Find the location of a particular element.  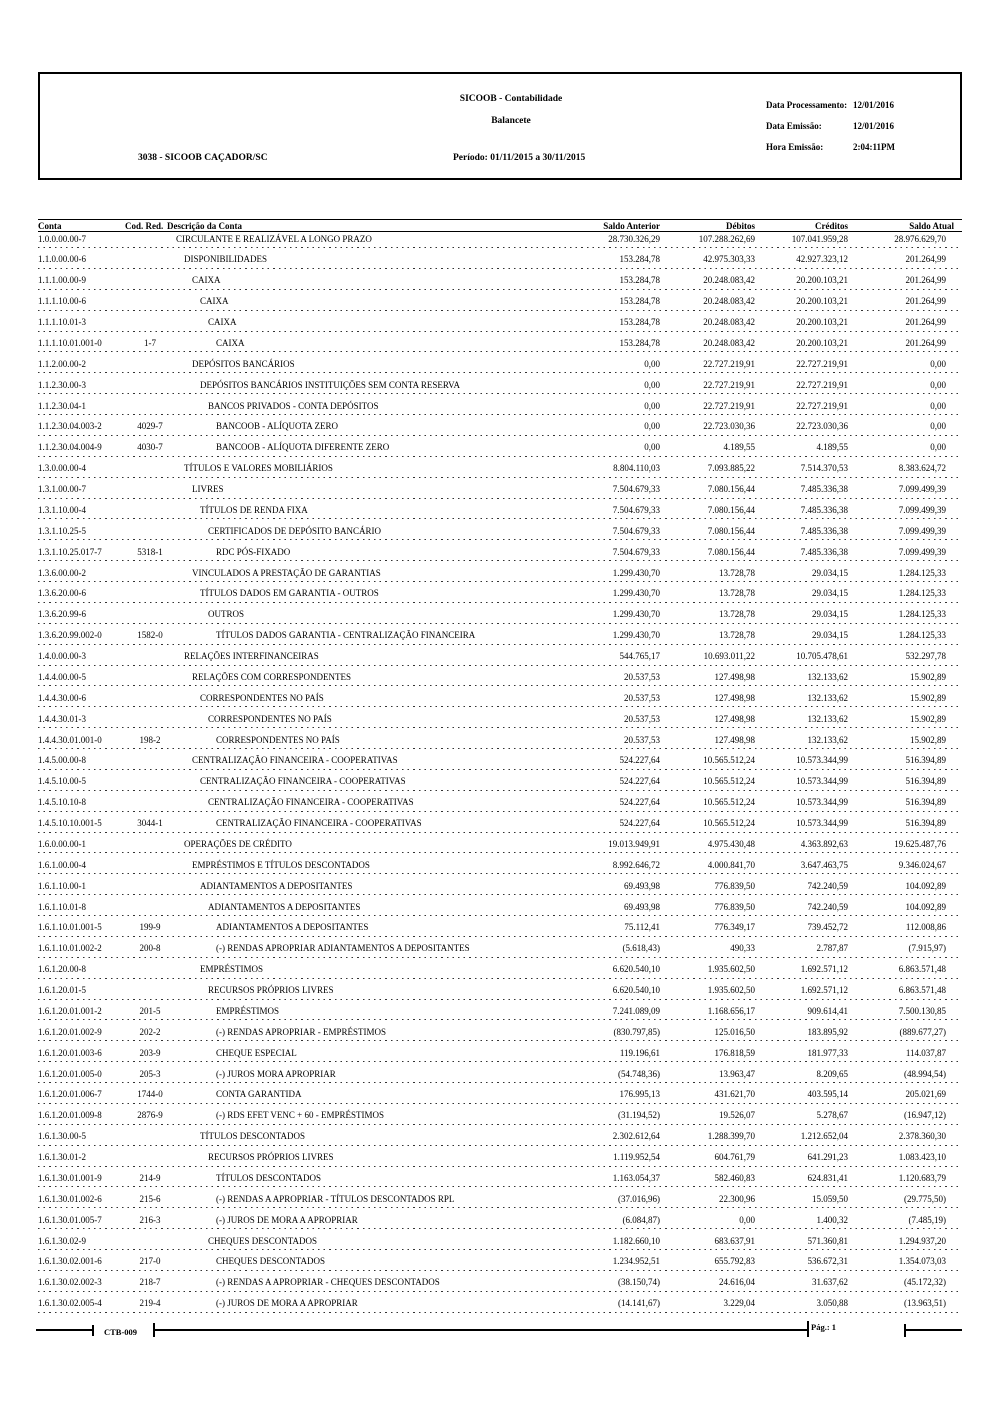

creditos-value: 3.647.463,75 is located at coordinates (824, 864).